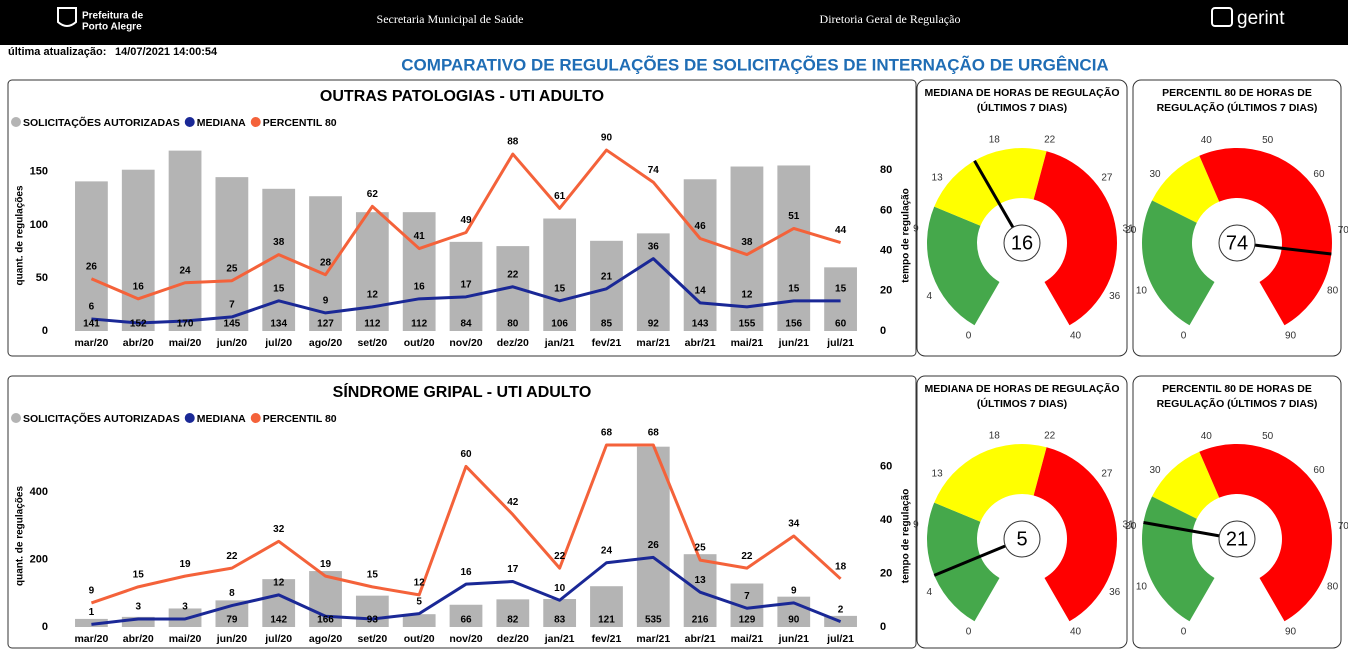 The height and width of the screenshot is (650, 1348). I want to click on gauge-tick-label: 60, so click(1319, 470).